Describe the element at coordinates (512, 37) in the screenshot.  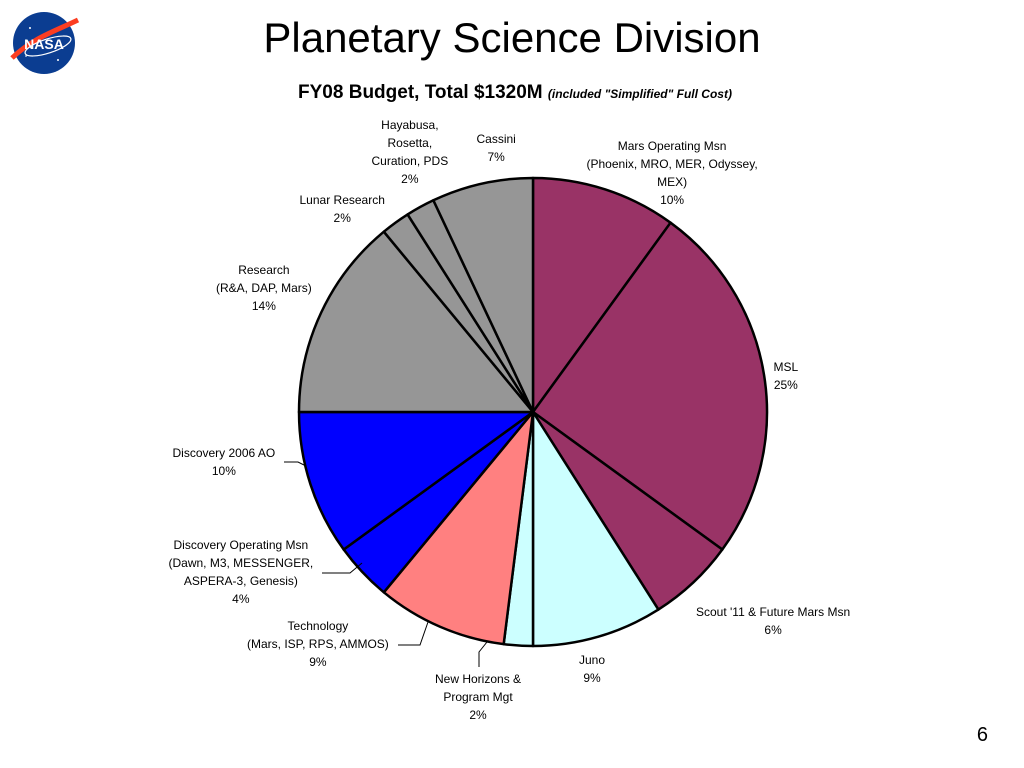
I see `page-title: Planetary Science Division` at that location.